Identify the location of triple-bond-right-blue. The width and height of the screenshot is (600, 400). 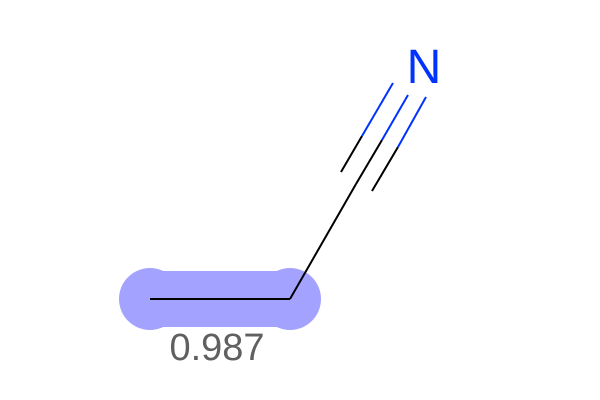
(412, 122).